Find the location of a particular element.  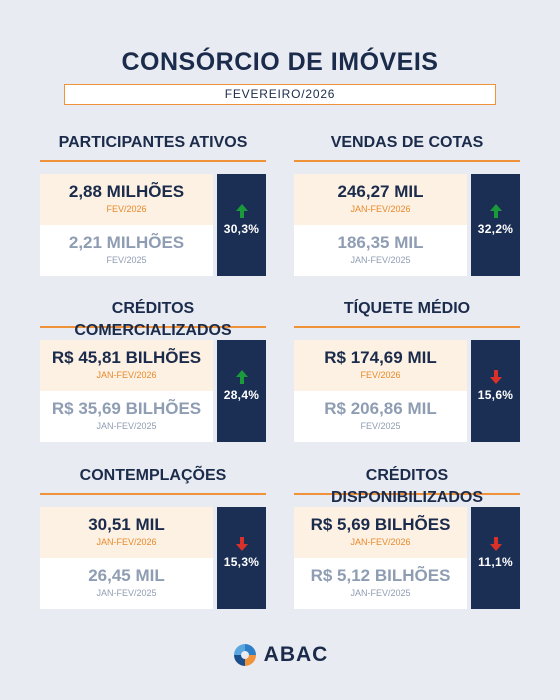

previous-value: 2,21 MILHÕES is located at coordinates (126, 242).